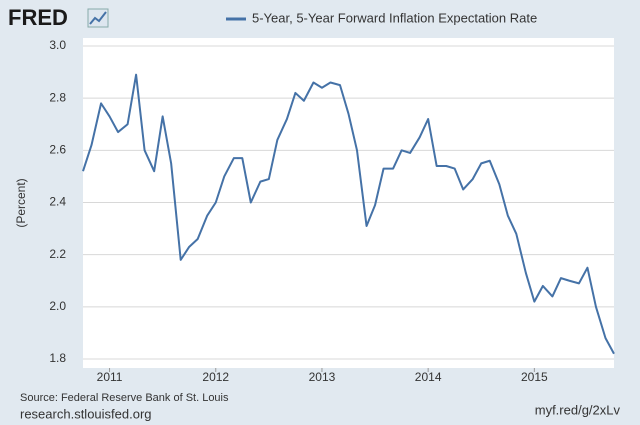 The height and width of the screenshot is (425, 640). What do you see at coordinates (428, 377) in the screenshot?
I see `x-tick-label: 2014` at bounding box center [428, 377].